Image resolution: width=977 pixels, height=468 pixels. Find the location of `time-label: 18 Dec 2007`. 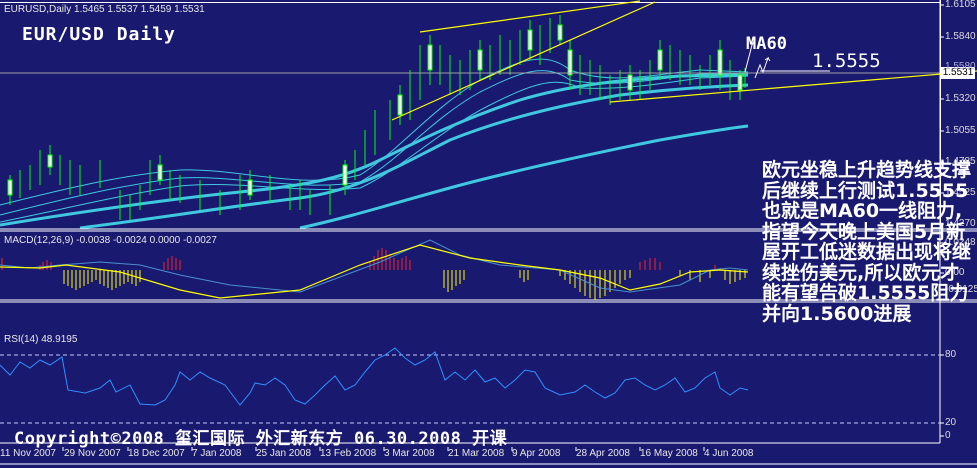

time-label: 18 Dec 2007 is located at coordinates (156, 453).